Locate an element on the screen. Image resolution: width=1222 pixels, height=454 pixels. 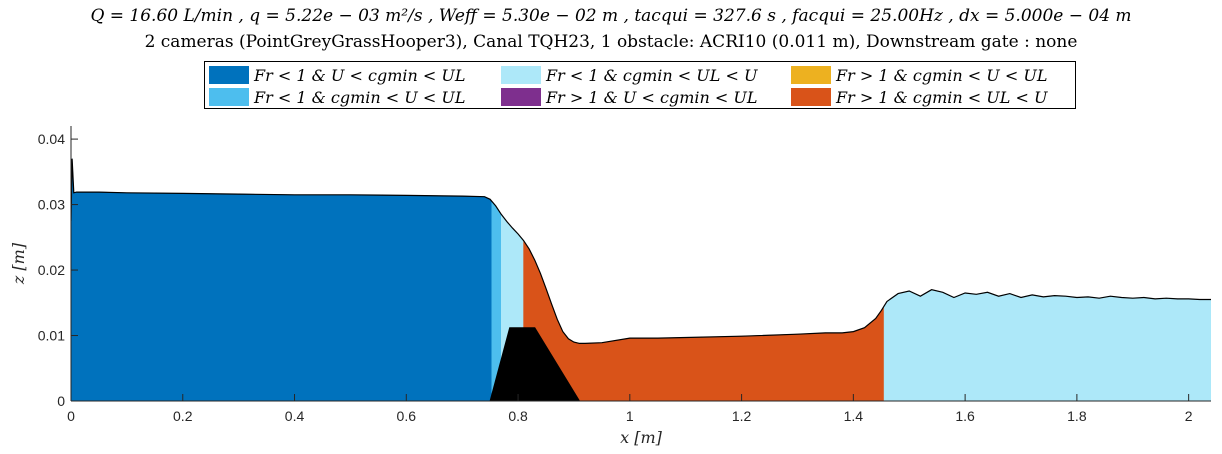
legend-label: Fr > 1 & cgmin < UL < U is located at coordinates (942, 97).